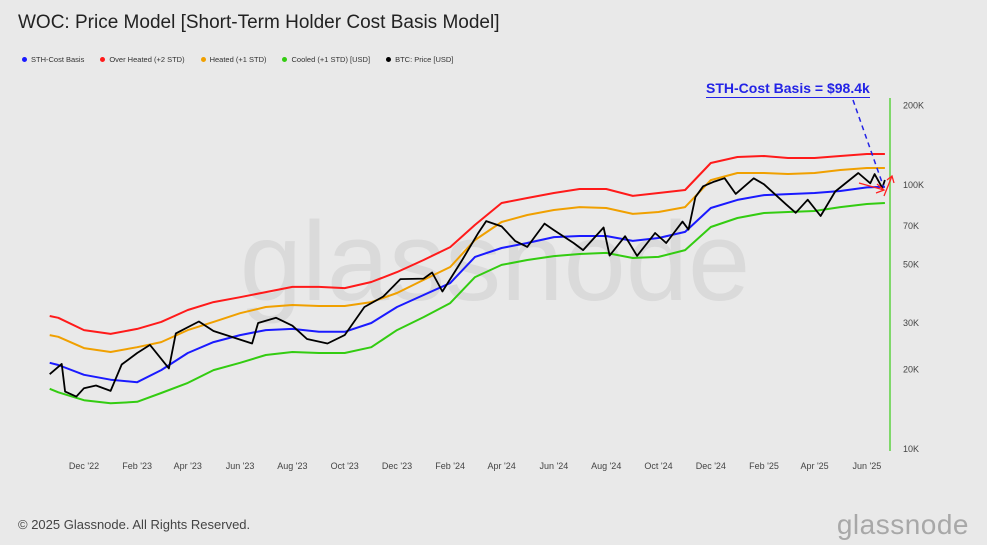  Describe the element at coordinates (501, 466) in the screenshot. I see `x-tick-label: Apr '24` at that location.